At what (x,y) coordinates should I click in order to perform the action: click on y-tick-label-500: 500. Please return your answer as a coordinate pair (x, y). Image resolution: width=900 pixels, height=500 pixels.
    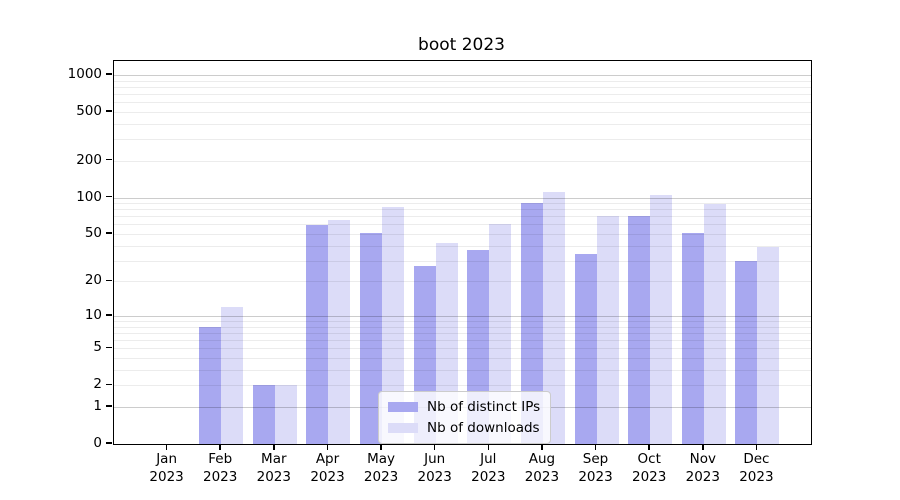
    Looking at the image, I should click on (89, 110).